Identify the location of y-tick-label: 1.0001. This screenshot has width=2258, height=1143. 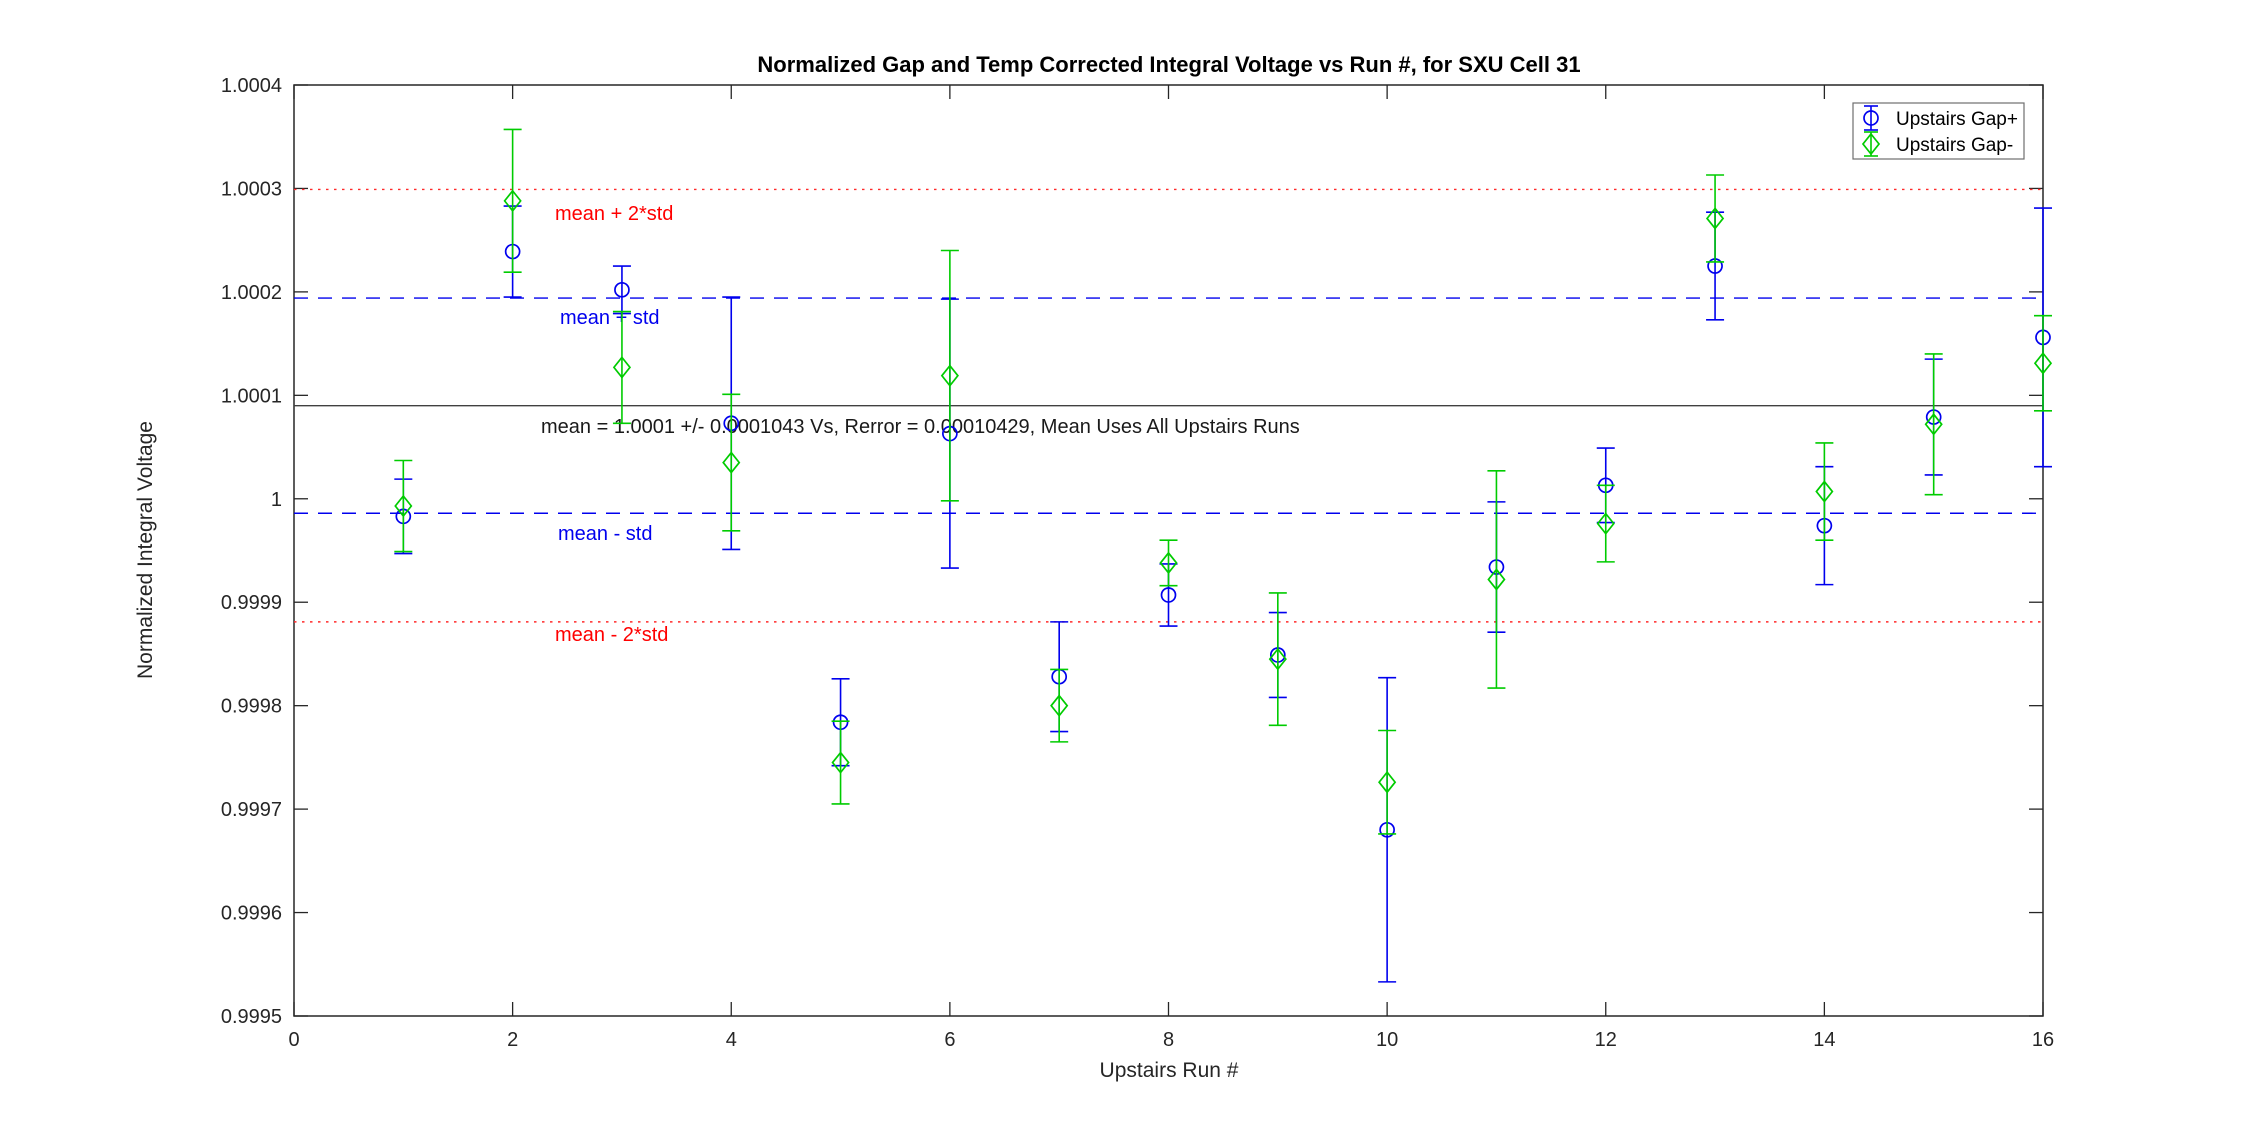
(251, 396).